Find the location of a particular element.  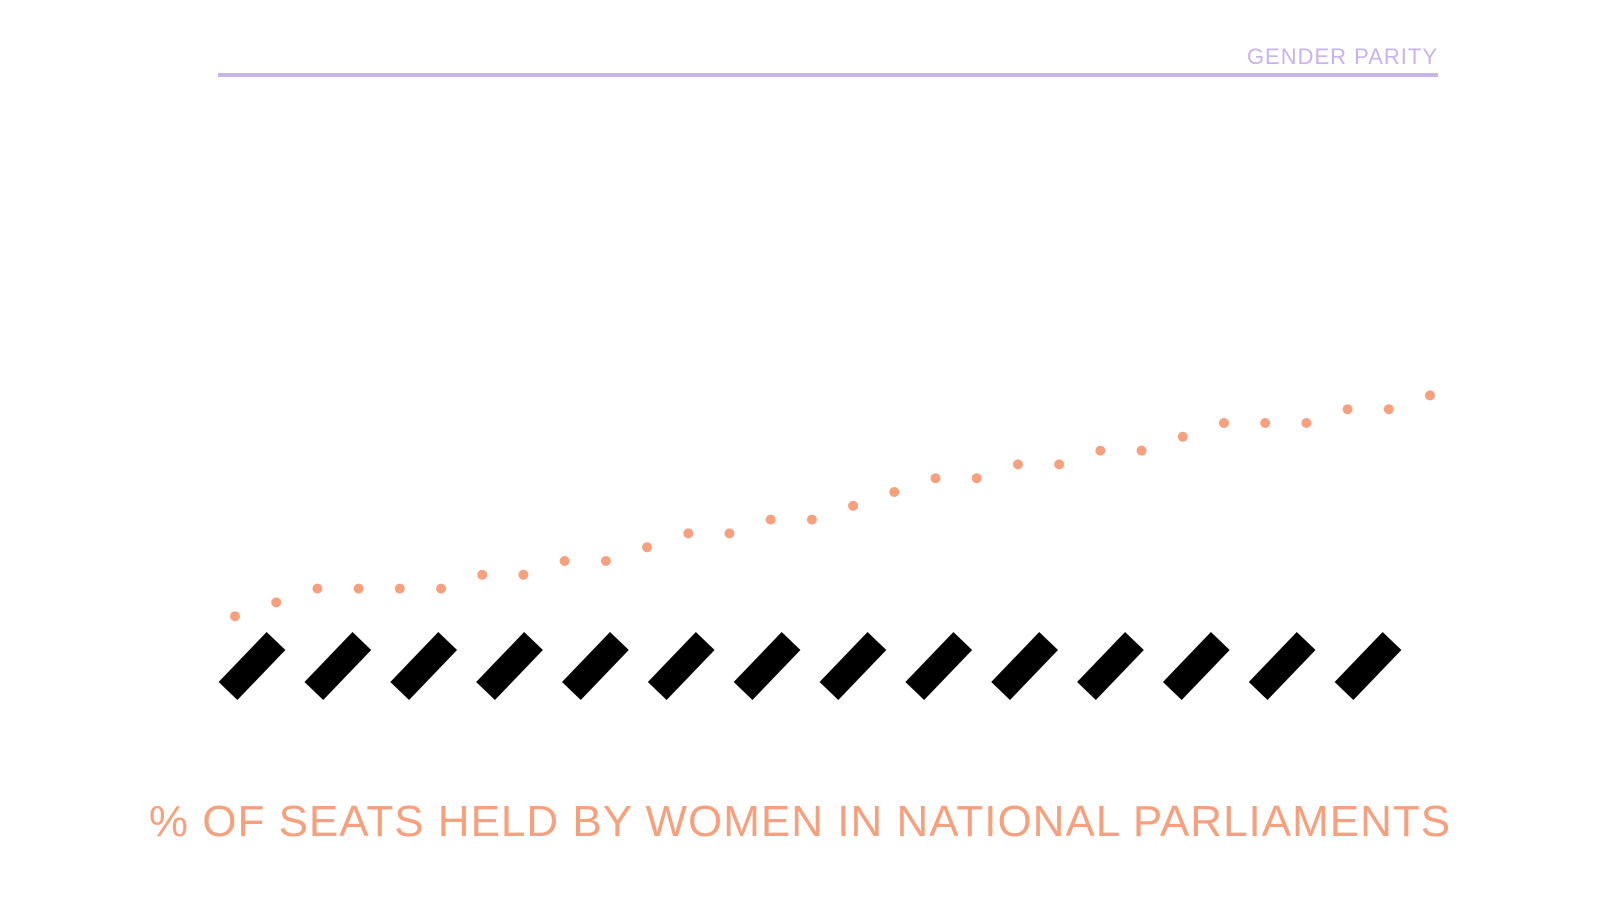

x-axis-title: Year is located at coordinates (826, 734).